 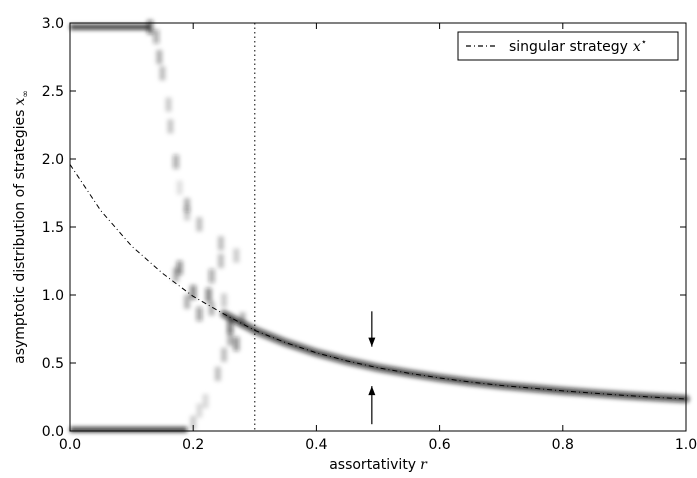 I want to click on y-axis-label: asymptotic distribution of strategies, so click(x=20, y=237).